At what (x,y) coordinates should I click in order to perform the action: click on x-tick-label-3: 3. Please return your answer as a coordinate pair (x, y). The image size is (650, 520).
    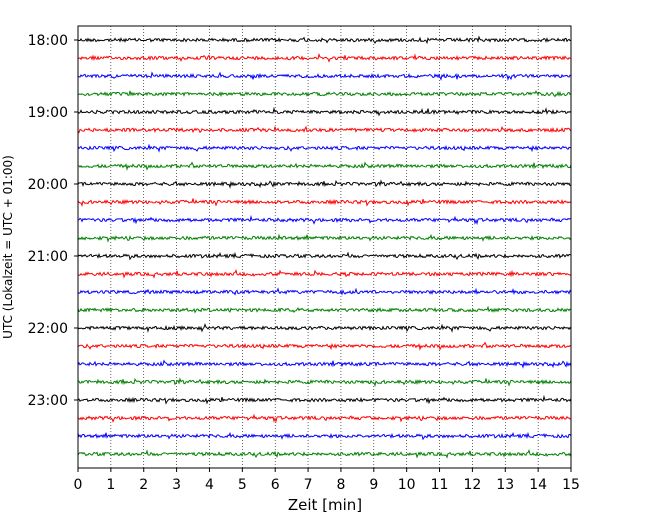
    Looking at the image, I should click on (176, 485).